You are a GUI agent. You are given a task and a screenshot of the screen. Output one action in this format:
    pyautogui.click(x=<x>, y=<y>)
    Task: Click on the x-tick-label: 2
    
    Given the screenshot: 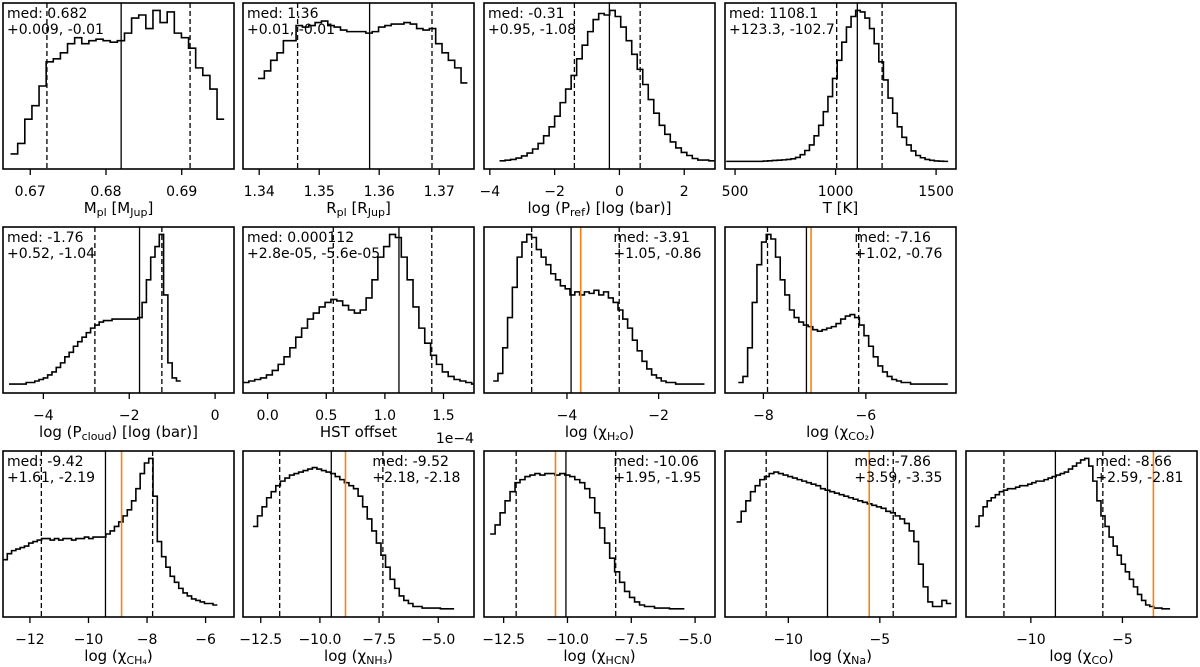 What is the action you would take?
    pyautogui.click(x=684, y=192)
    